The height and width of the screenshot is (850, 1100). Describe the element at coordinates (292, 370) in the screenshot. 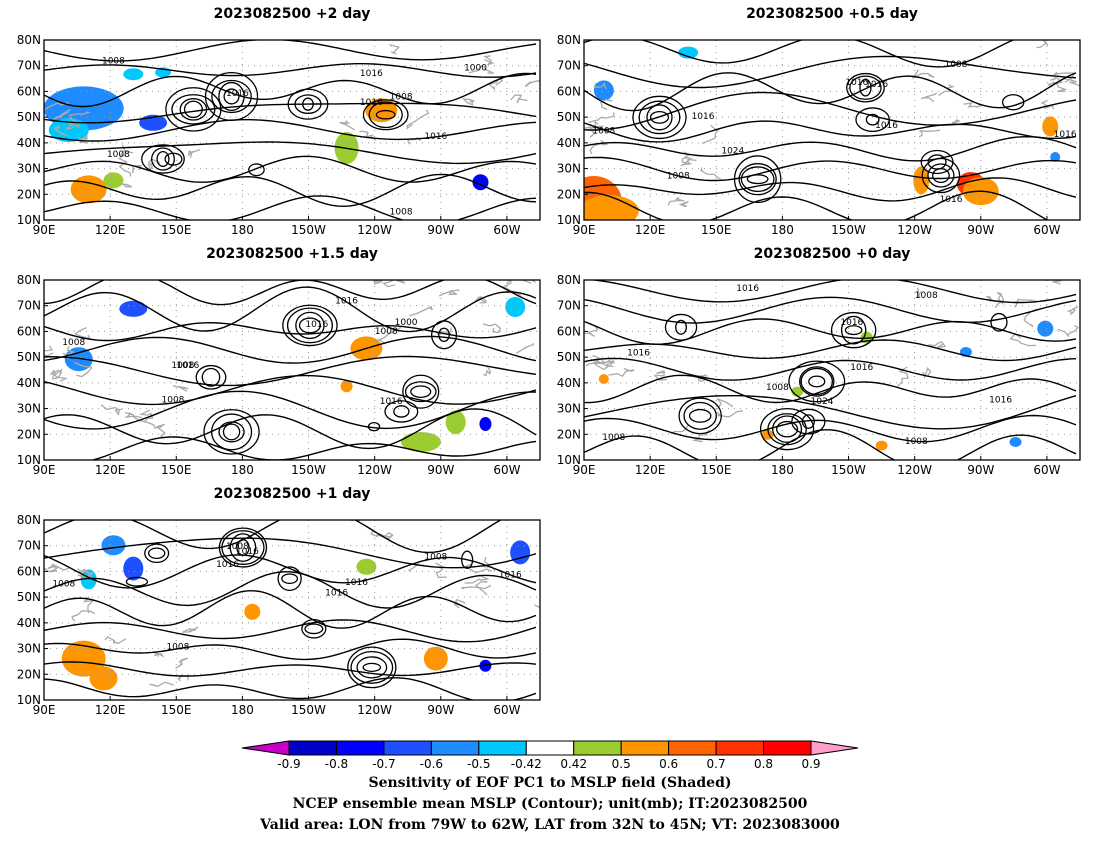

I see `map-frame` at that location.